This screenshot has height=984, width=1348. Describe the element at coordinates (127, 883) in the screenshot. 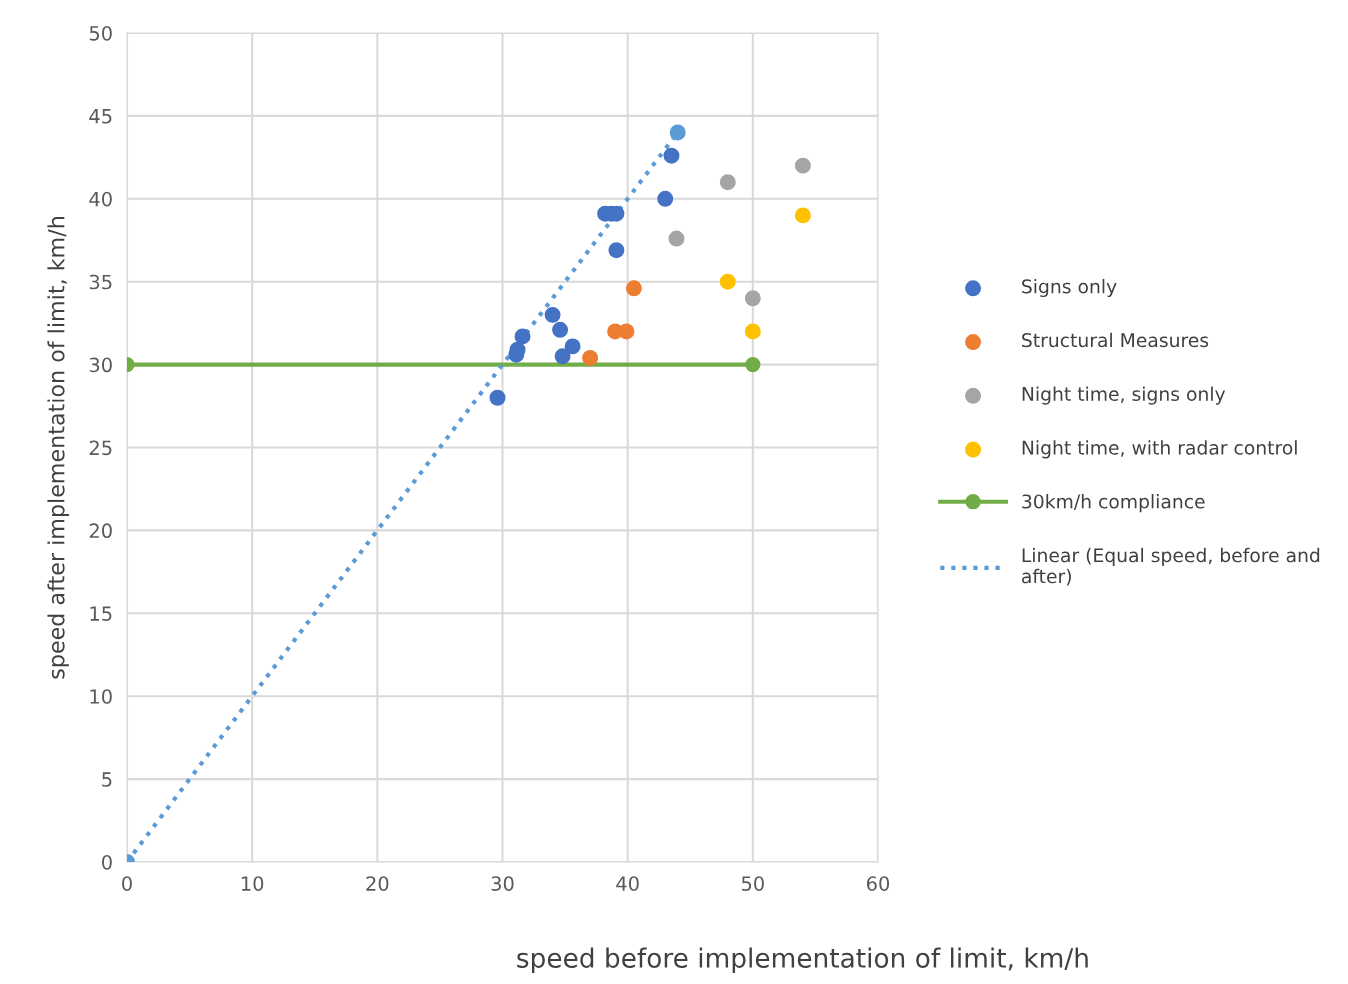

I see `x-tick-label: 0` at that location.